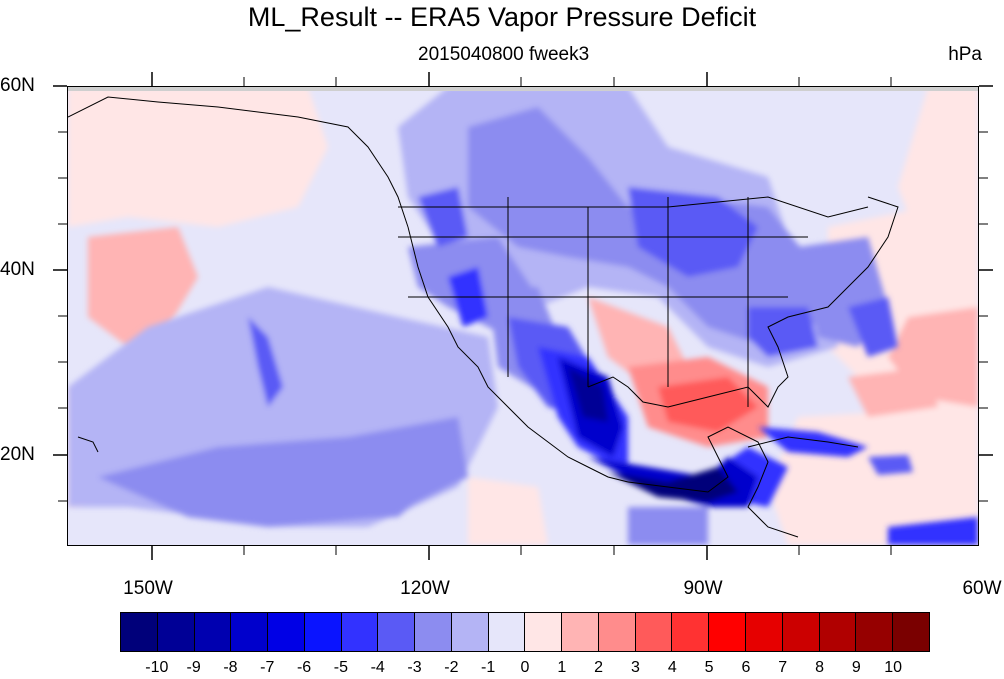  What do you see at coordinates (599, 667) in the screenshot?
I see `colorbar-tick-label: 2` at bounding box center [599, 667].